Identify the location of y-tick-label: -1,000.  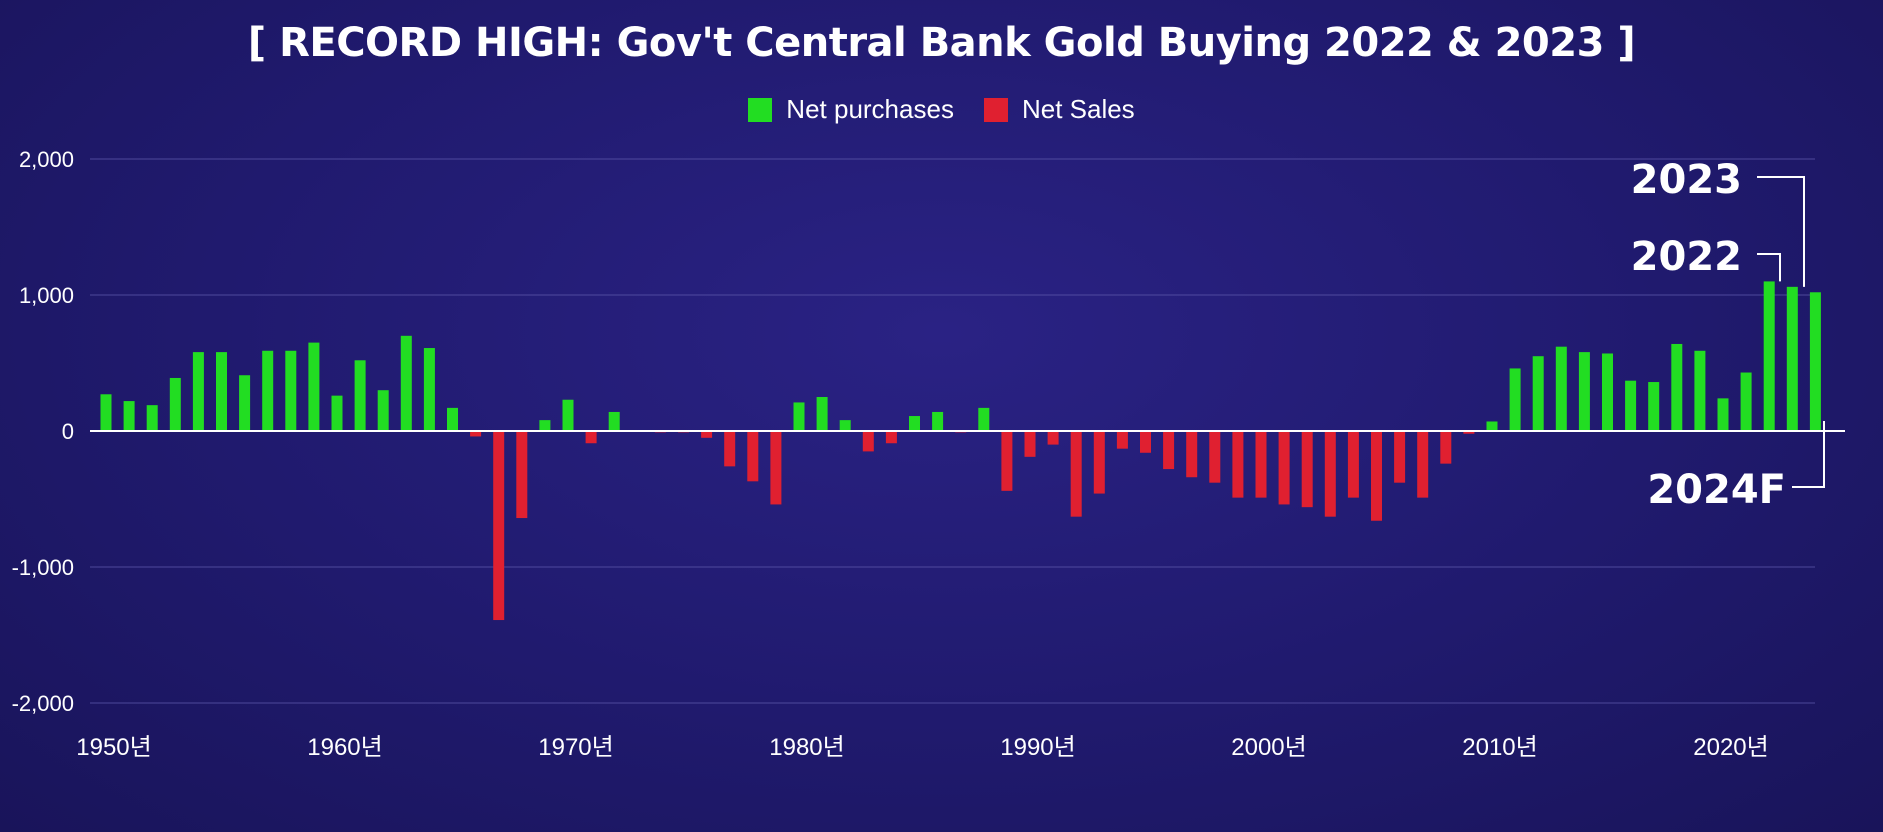
(43, 567).